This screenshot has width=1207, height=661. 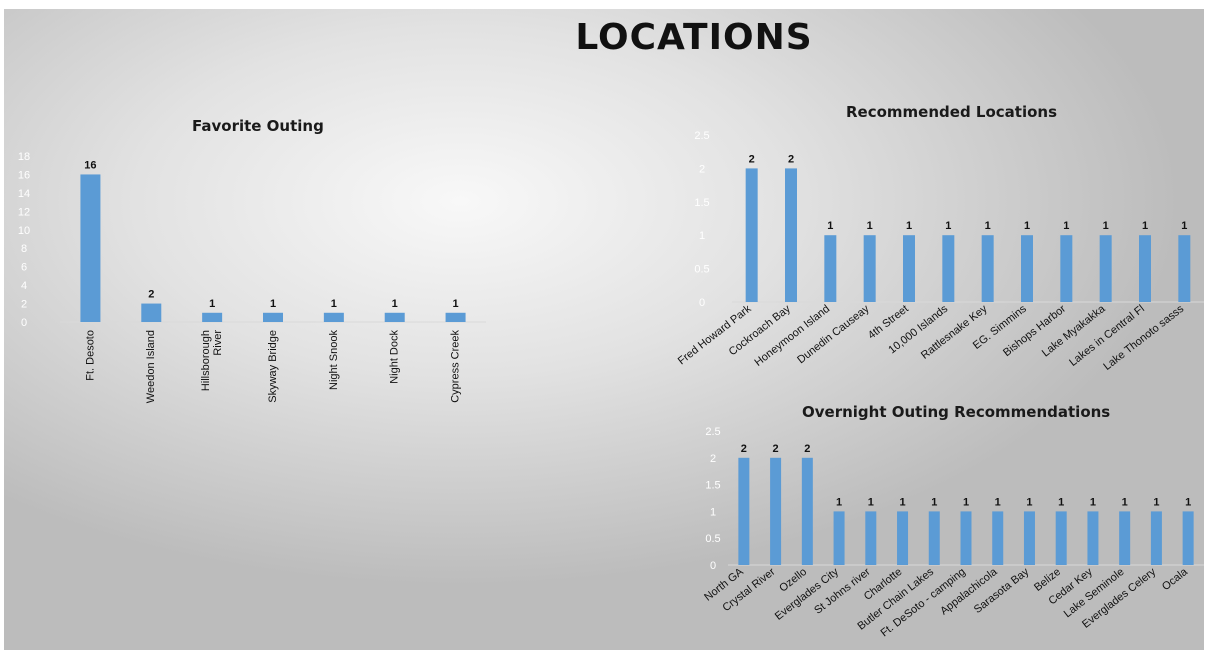 What do you see at coordinates (90, 355) in the screenshot?
I see `favorite-outing-category-label: Ft. Desoto` at bounding box center [90, 355].